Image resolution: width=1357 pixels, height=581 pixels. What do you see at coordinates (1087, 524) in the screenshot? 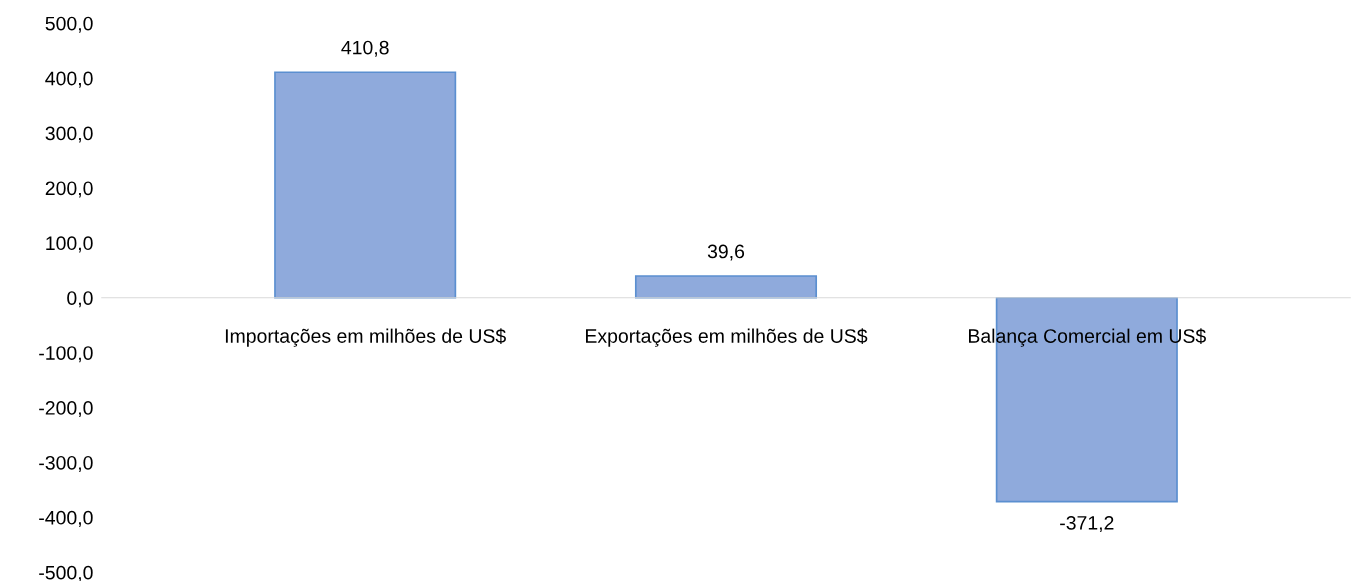
I see `data-label: -371,2` at bounding box center [1087, 524].